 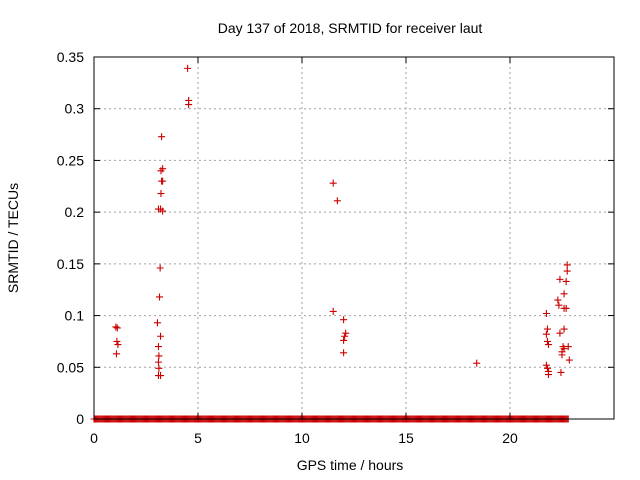 I want to click on x-tick-label: 10, so click(x=302, y=438).